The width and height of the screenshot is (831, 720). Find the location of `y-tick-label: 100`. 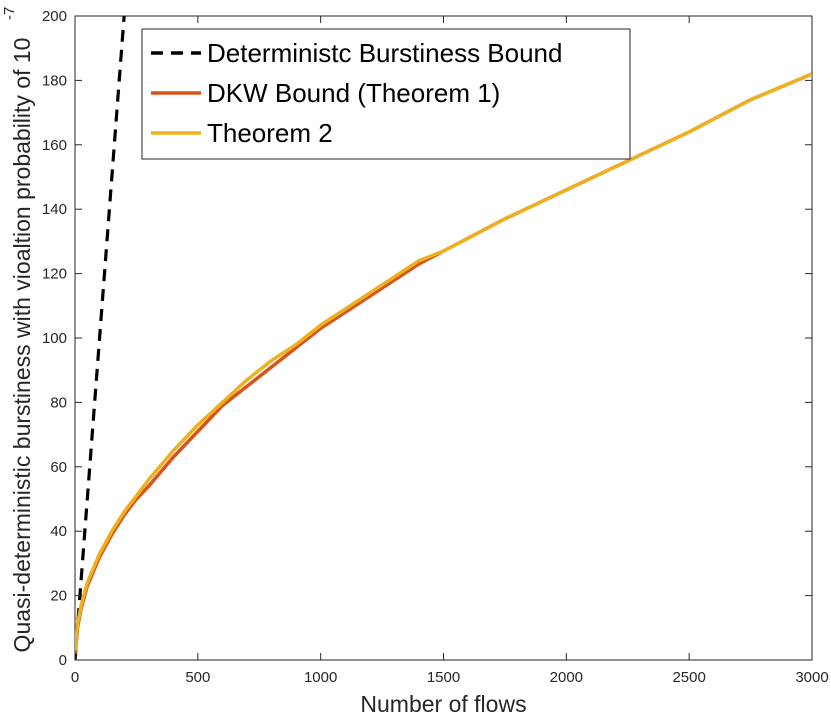

y-tick-label: 100 is located at coordinates (54, 338).